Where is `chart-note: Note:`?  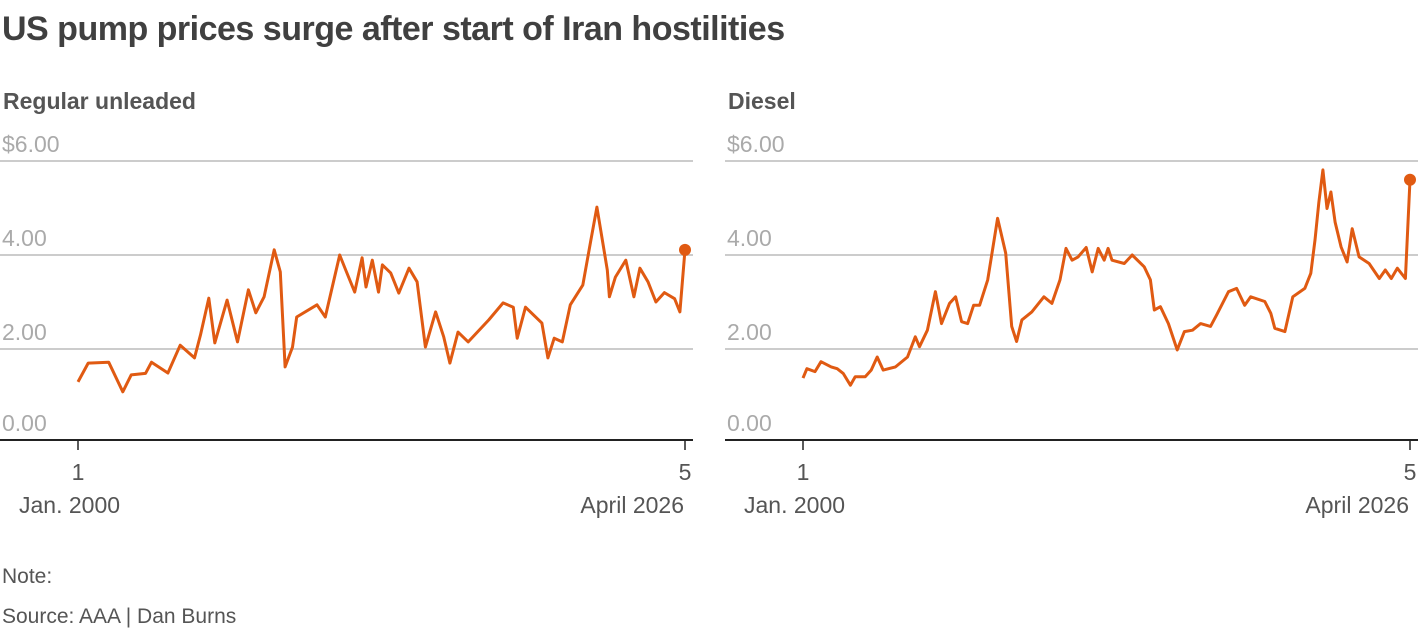 chart-note: Note: is located at coordinates (27, 576).